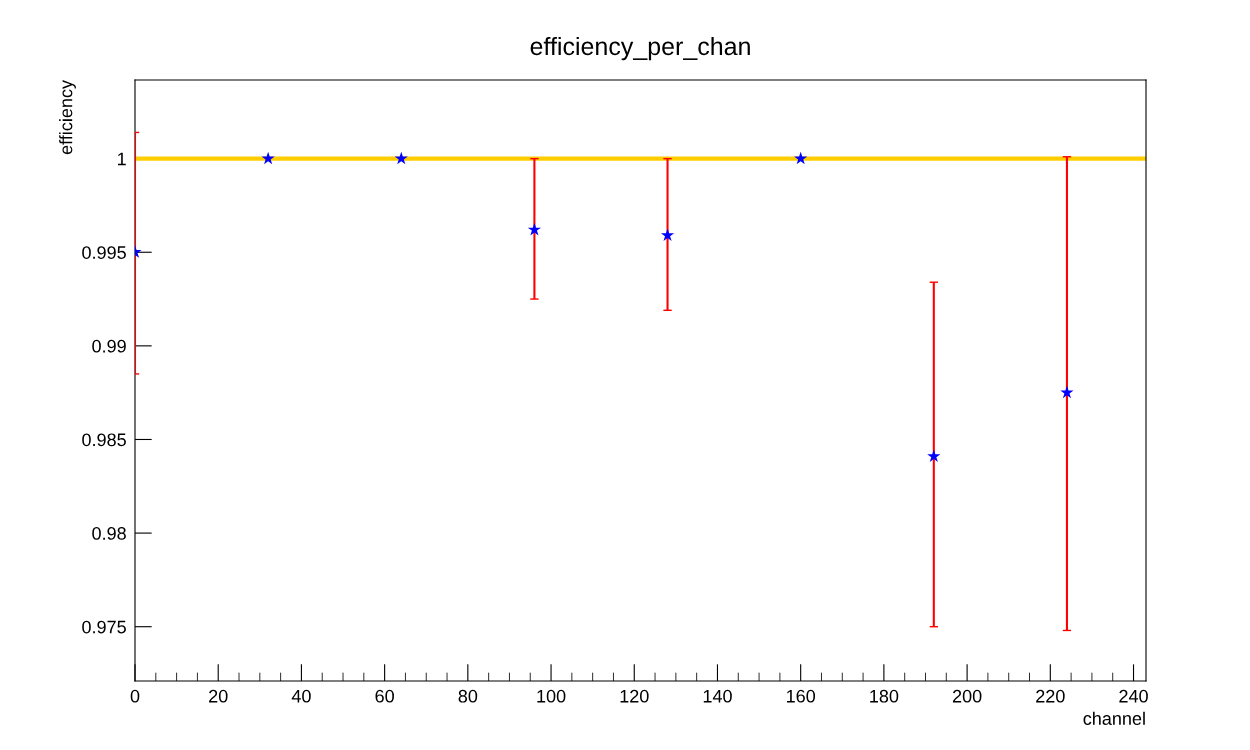 This screenshot has width=1250, height=750. I want to click on x-tick-label: 60, so click(384, 696).